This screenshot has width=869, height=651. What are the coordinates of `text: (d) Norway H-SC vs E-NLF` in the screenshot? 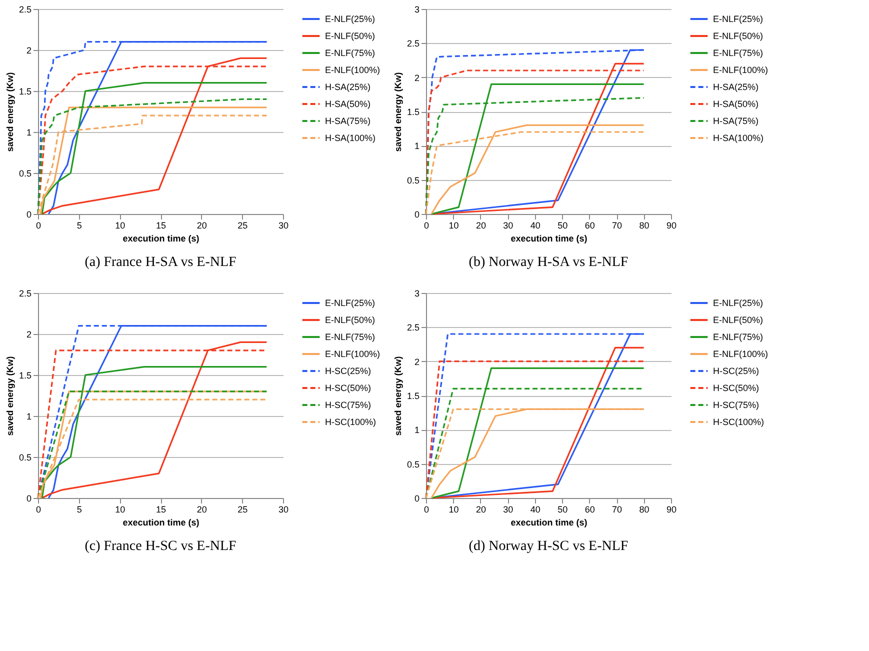 It's located at (548, 546).